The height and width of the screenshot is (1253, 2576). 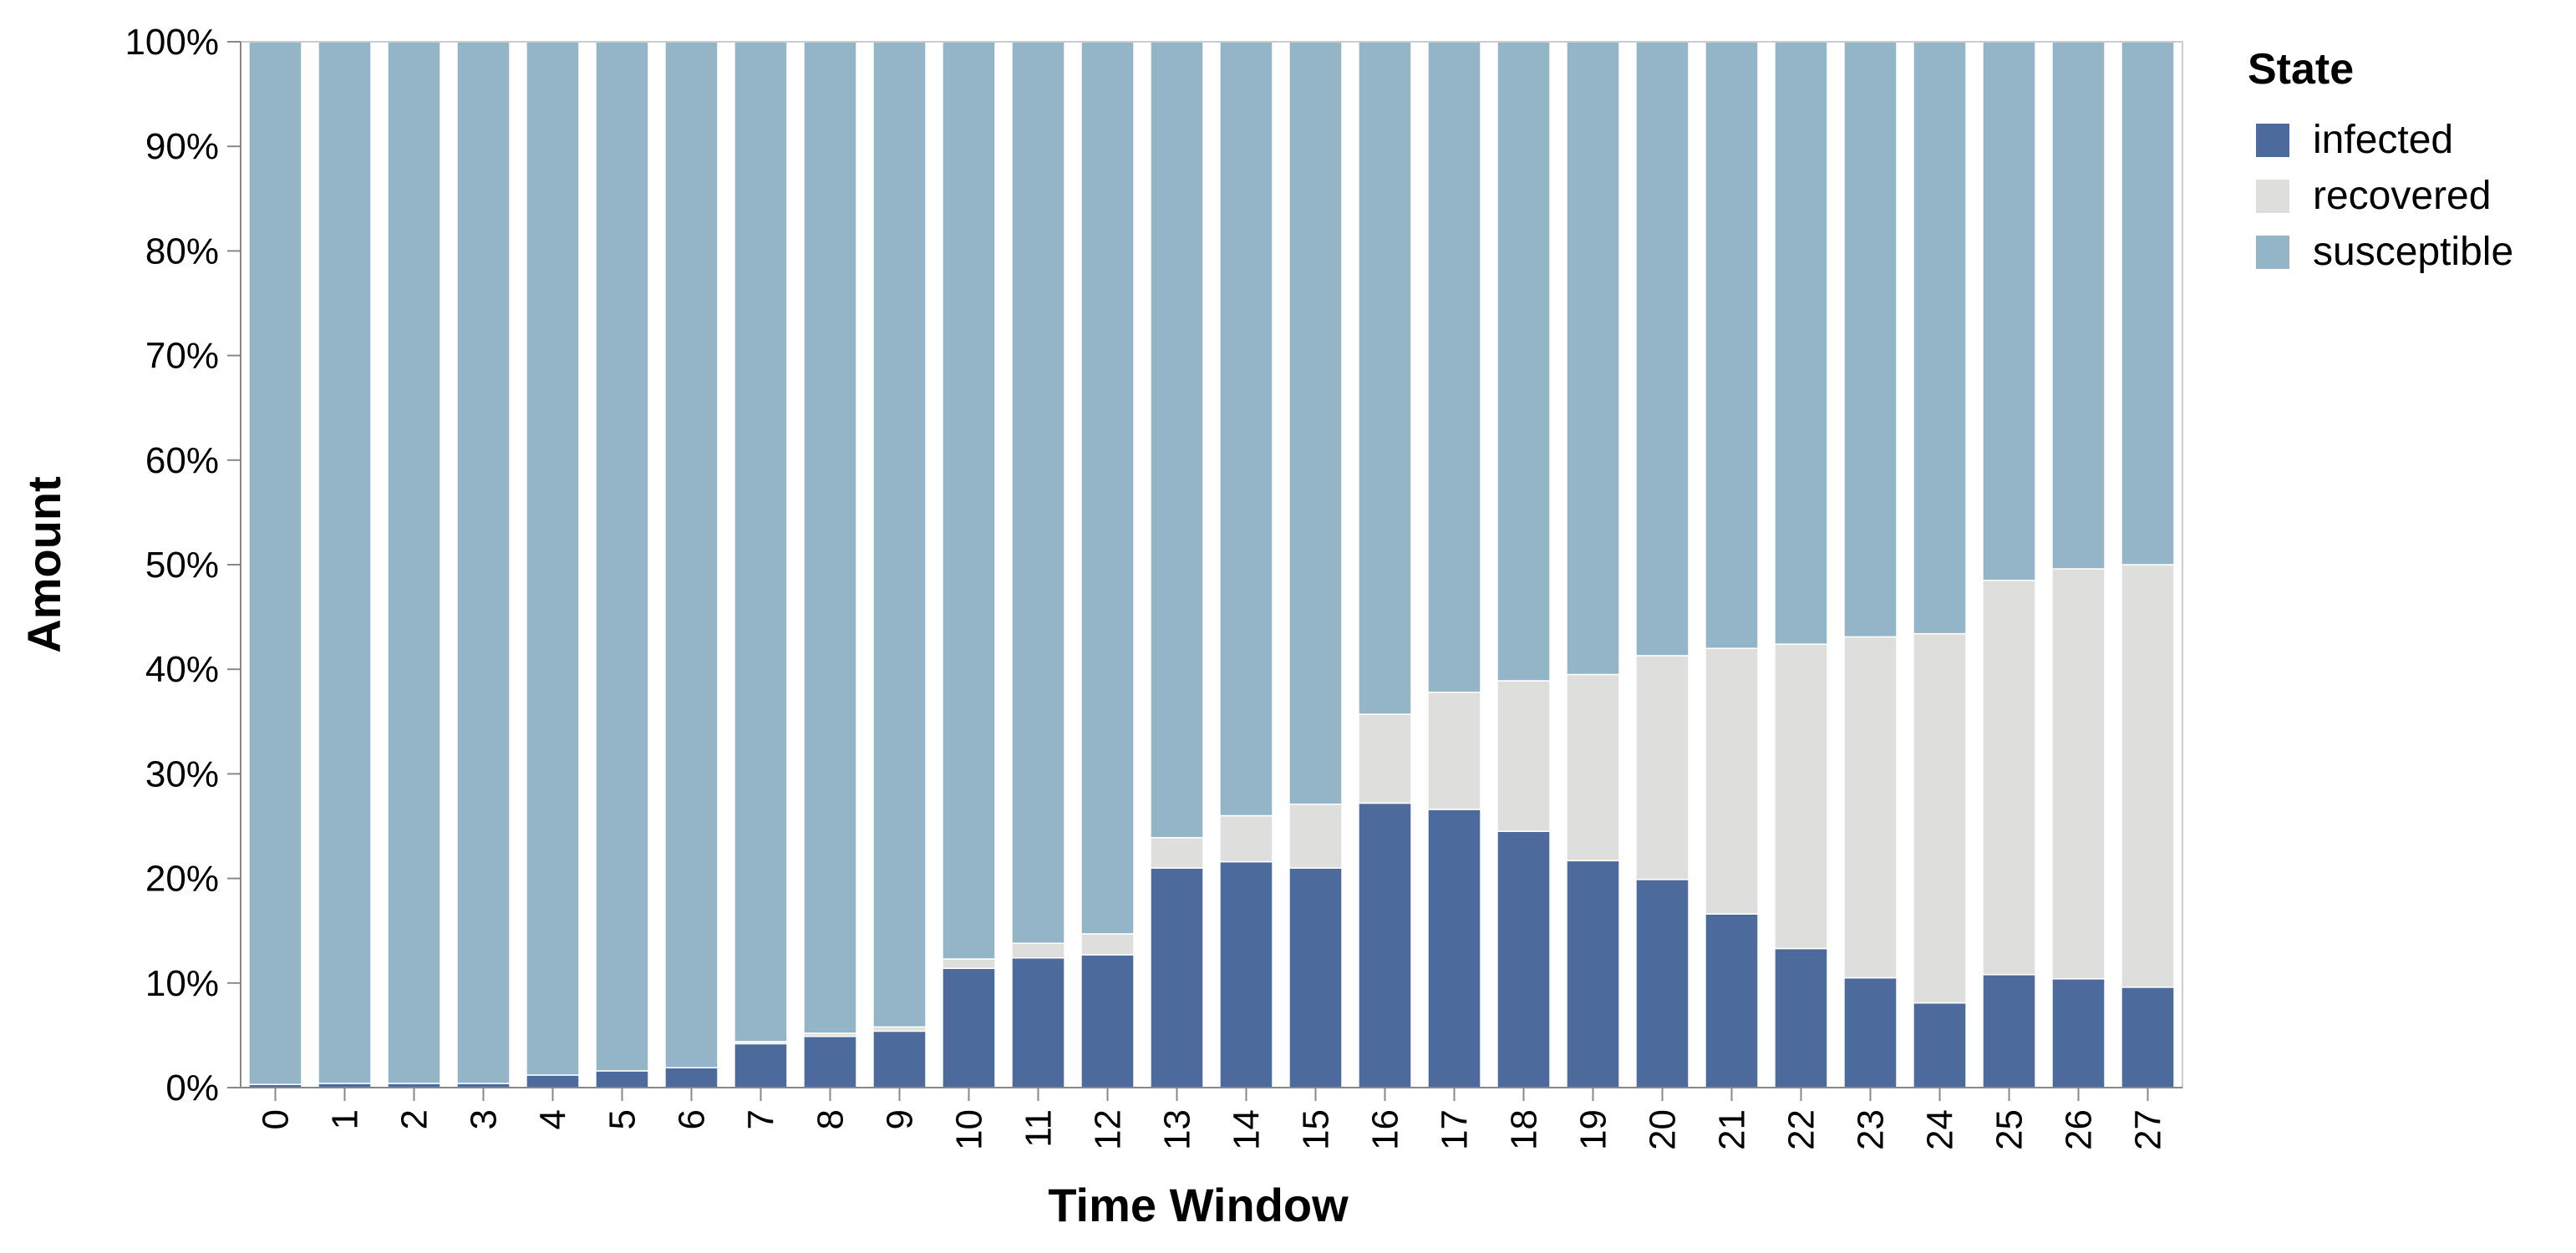 I want to click on x-tick-label: 22, so click(x=1801, y=1129).